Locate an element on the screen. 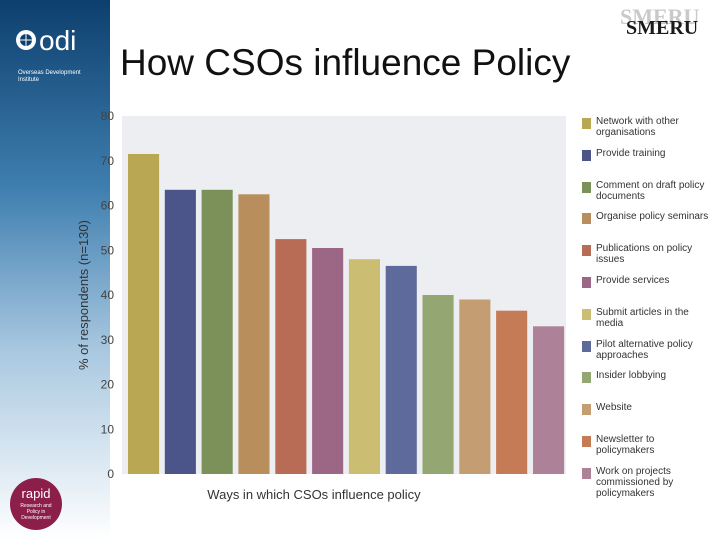 The width and height of the screenshot is (720, 540). legend-item: Provide training is located at coordinates (644, 162).